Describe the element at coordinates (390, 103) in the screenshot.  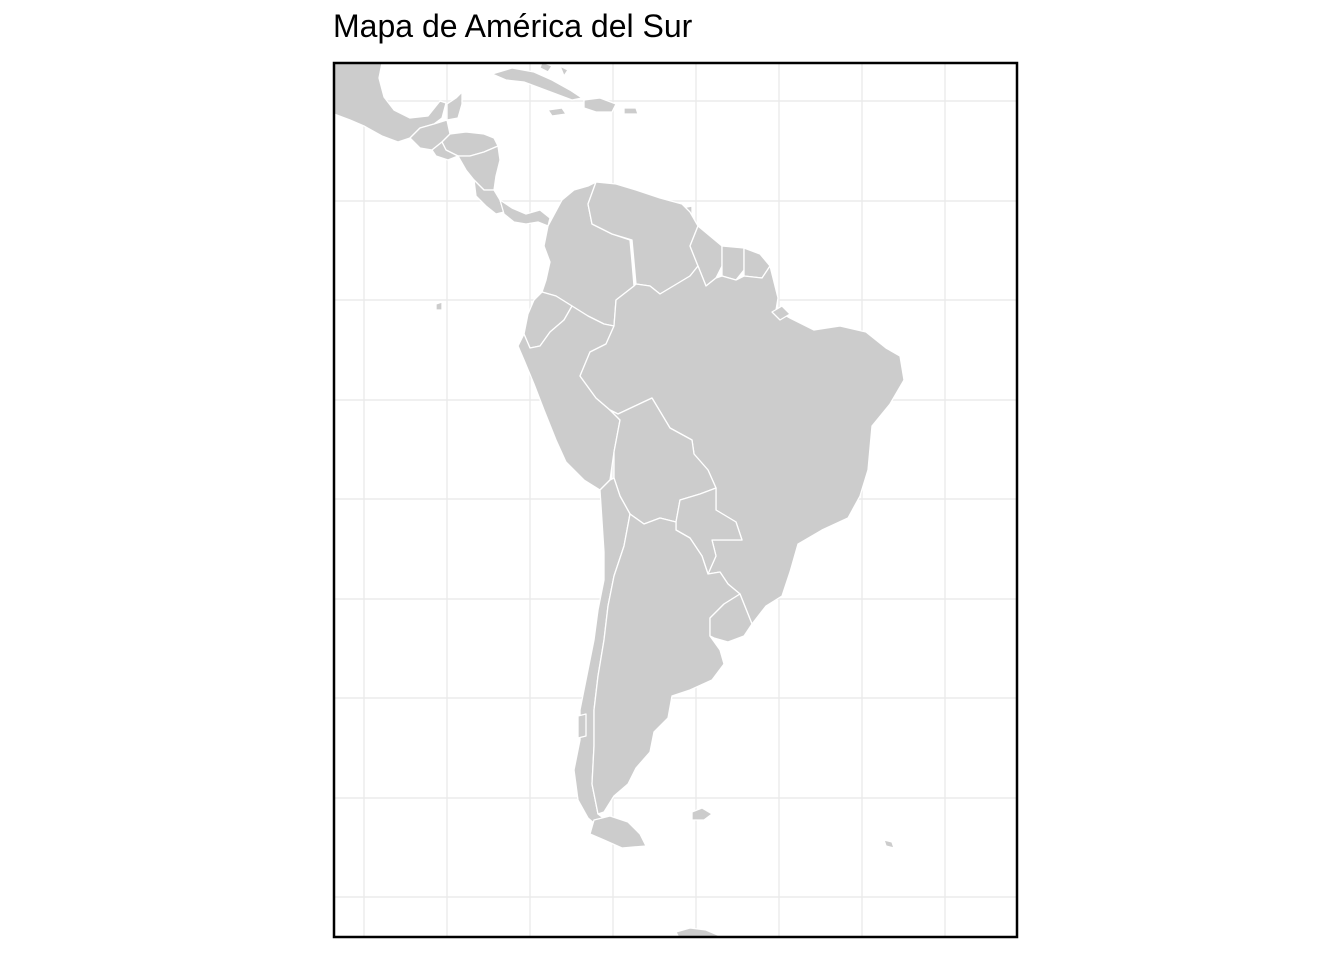
I see `country-mexico` at that location.